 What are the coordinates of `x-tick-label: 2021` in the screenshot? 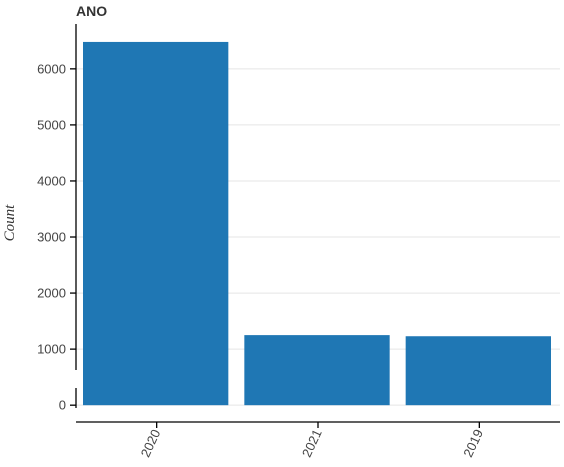 It's located at (312, 443).